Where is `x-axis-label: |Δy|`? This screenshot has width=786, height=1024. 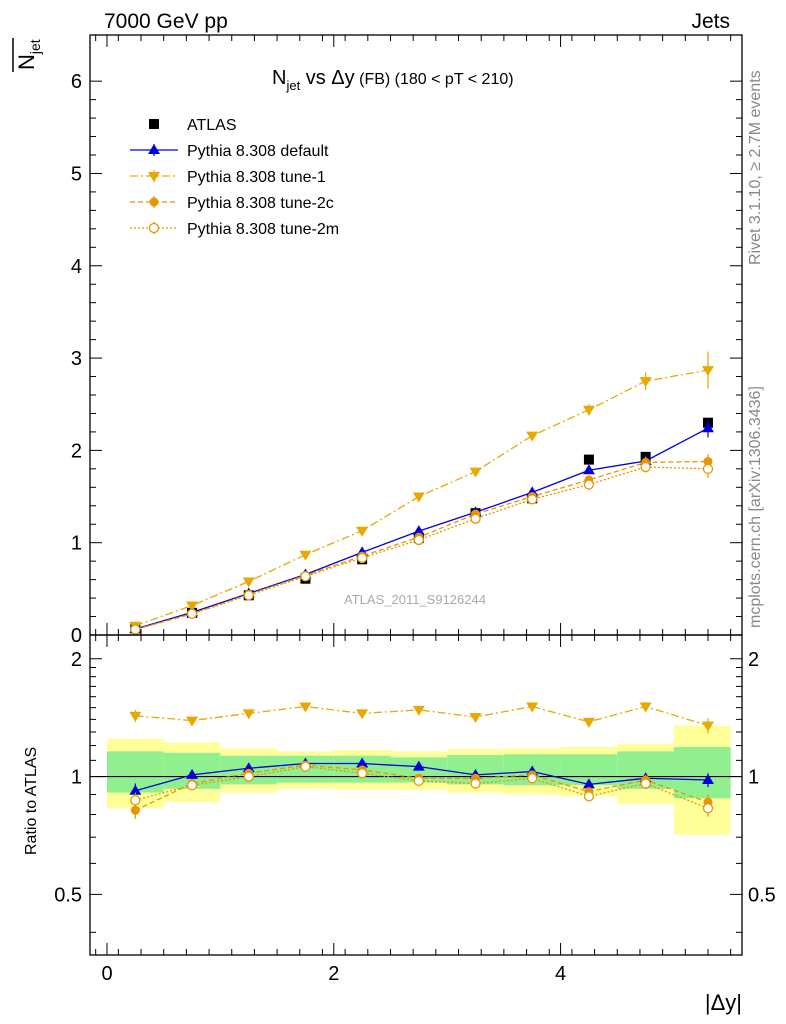 x-axis-label: |Δy| is located at coordinates (723, 1002).